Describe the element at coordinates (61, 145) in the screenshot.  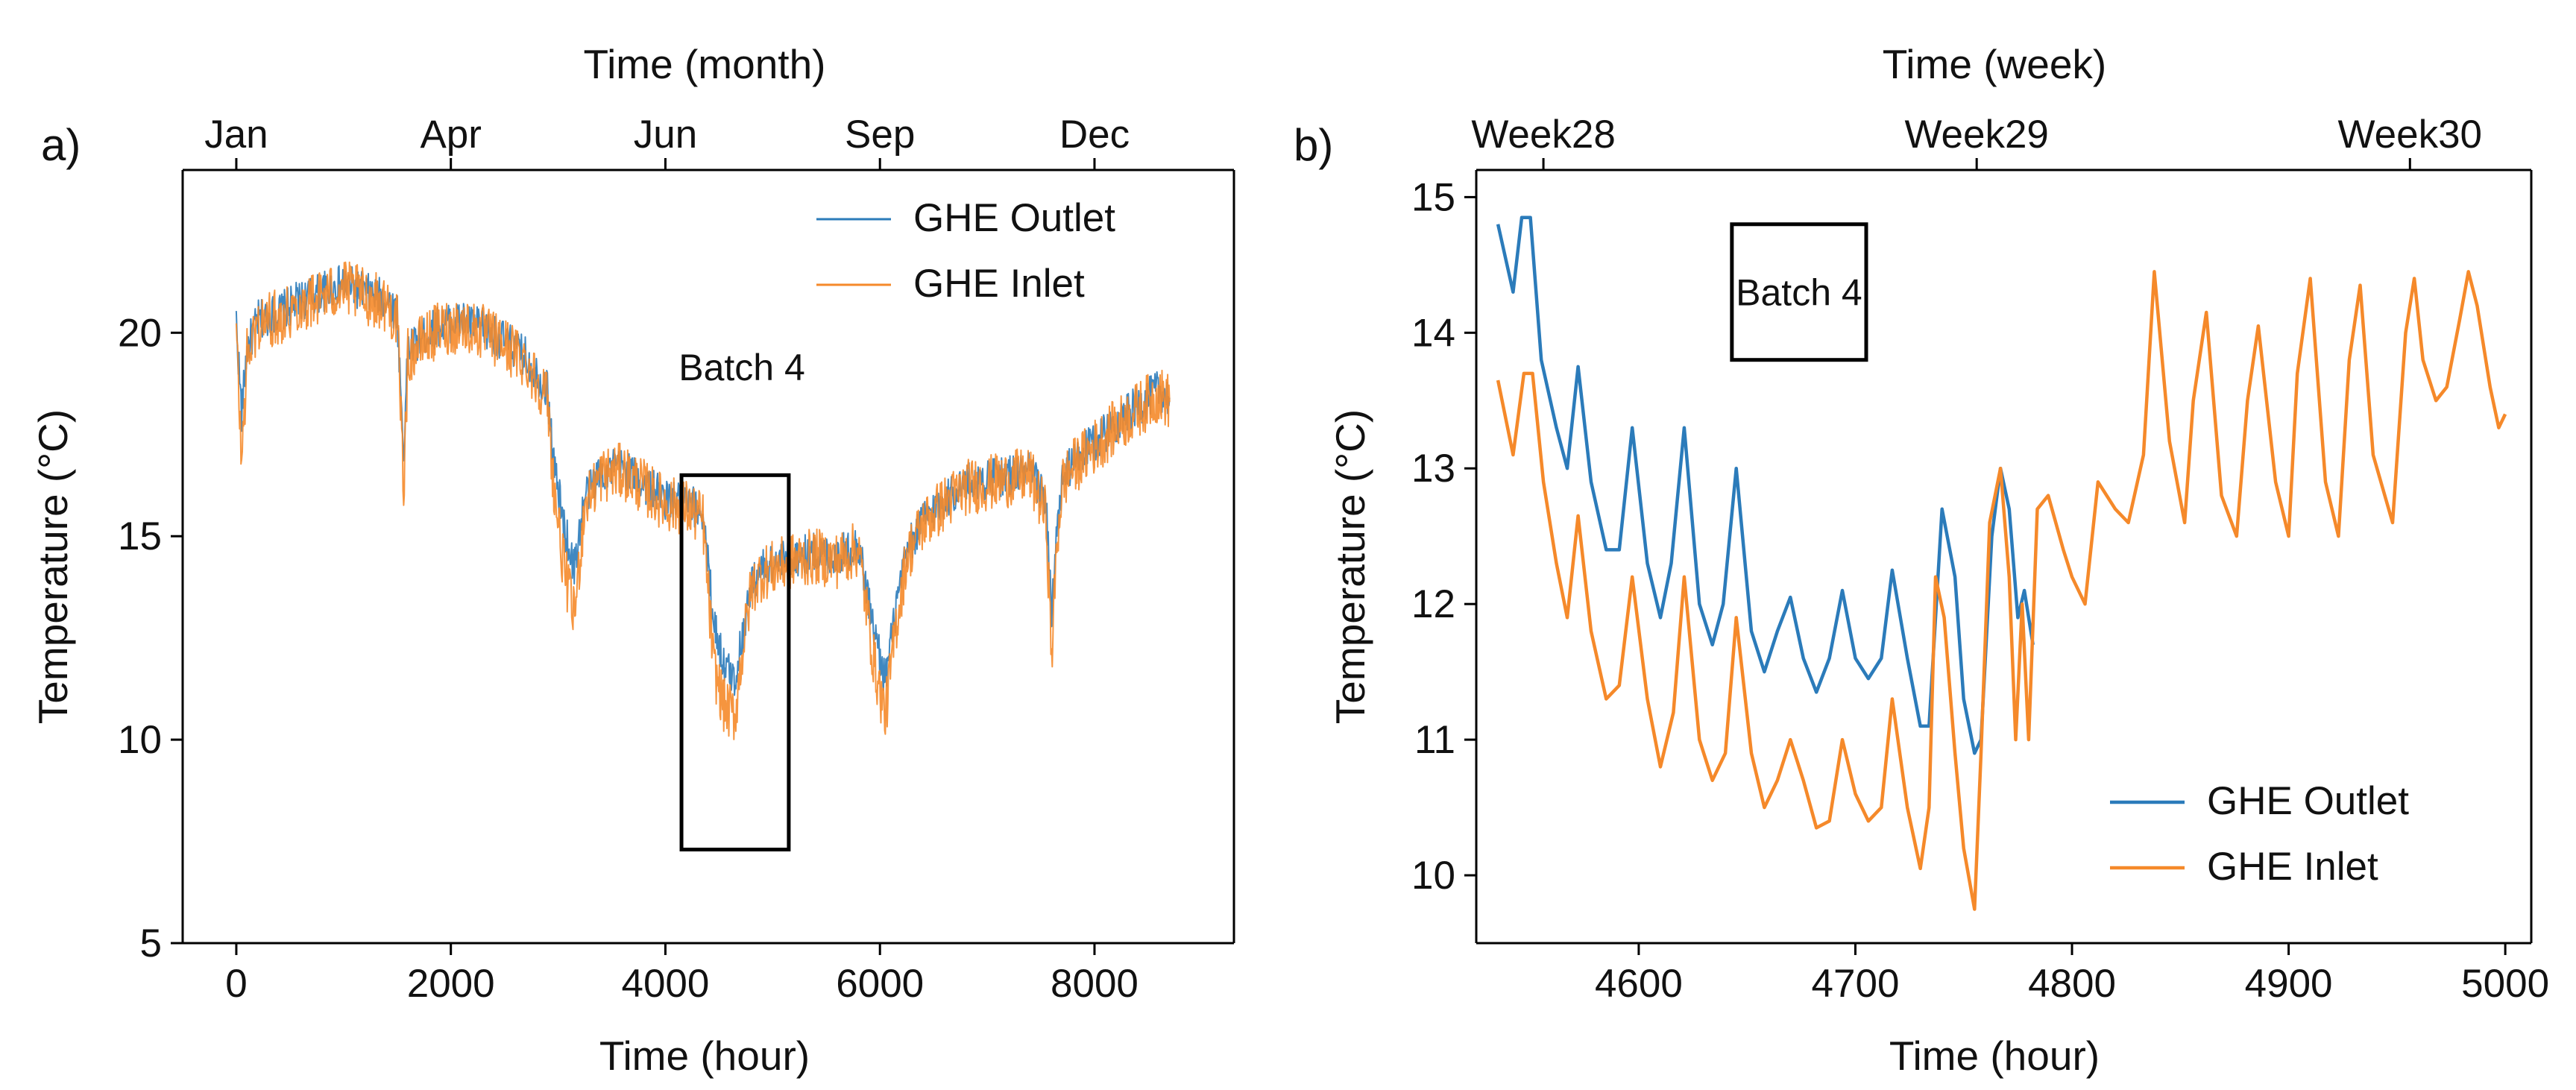
I see `panel-label: a)` at that location.